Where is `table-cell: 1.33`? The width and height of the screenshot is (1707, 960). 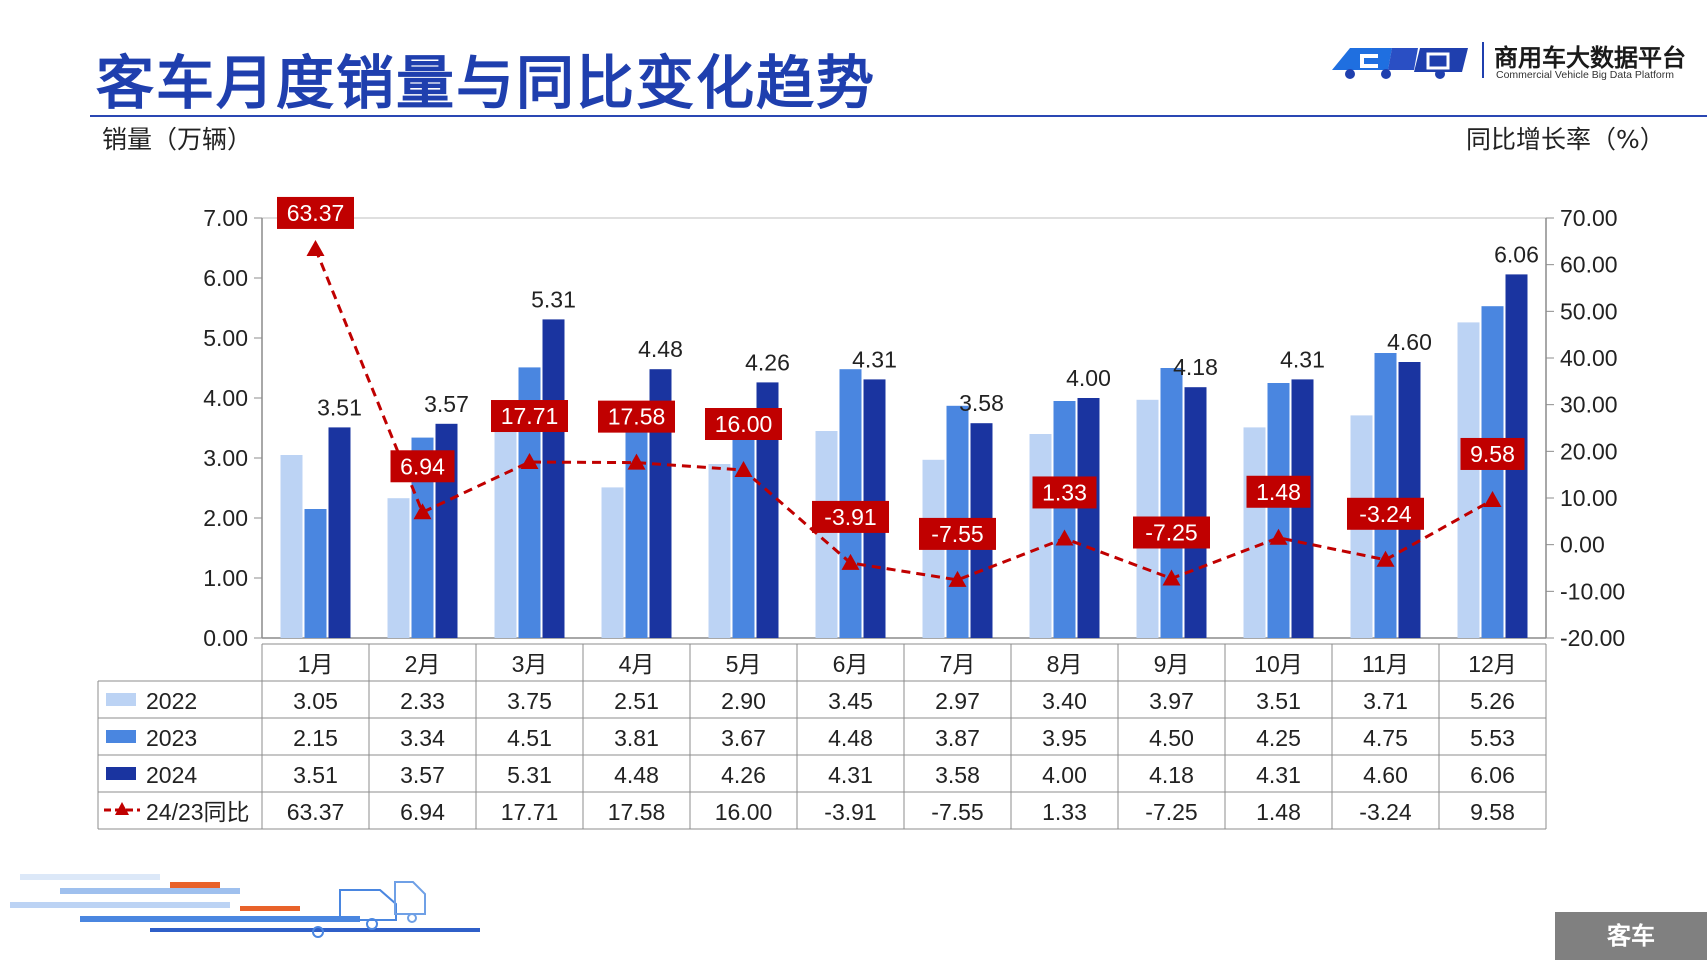 table-cell: 1.33 is located at coordinates (1064, 812).